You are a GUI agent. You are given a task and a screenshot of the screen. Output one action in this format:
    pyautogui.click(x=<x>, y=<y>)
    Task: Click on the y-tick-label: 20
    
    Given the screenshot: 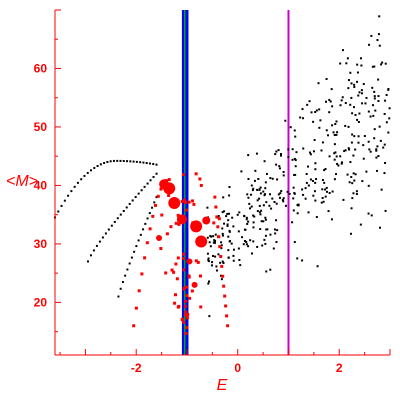 What is the action you would take?
    pyautogui.click(x=41, y=302)
    